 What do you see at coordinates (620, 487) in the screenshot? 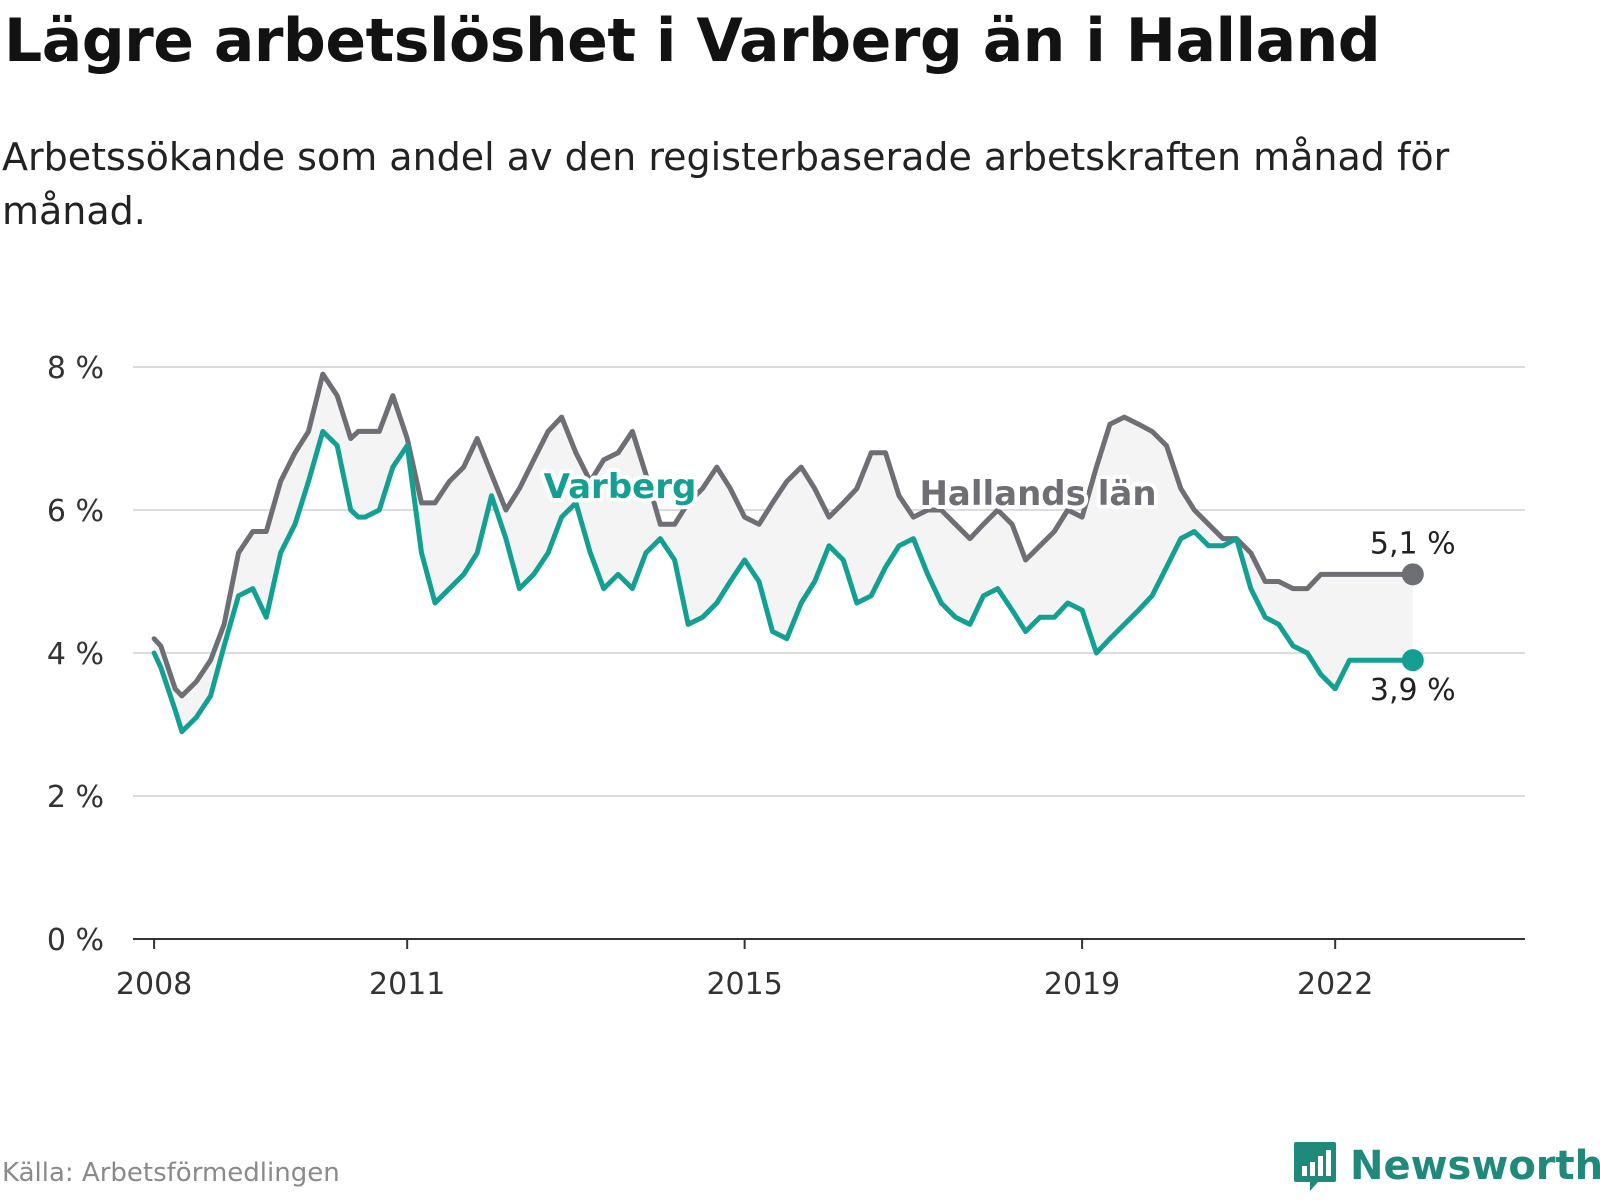
I see `series-label-varberg: Varberg` at bounding box center [620, 487].